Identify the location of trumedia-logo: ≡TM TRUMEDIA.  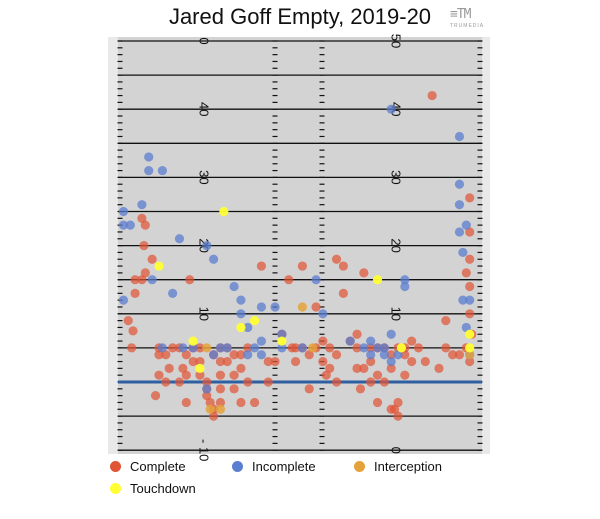
(470, 21).